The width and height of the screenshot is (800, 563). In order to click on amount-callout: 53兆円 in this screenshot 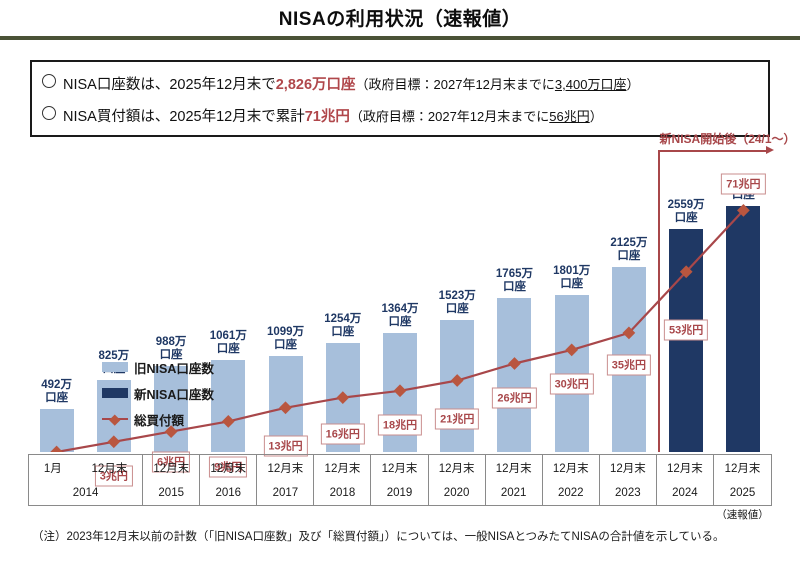, I will do `click(686, 330)`.